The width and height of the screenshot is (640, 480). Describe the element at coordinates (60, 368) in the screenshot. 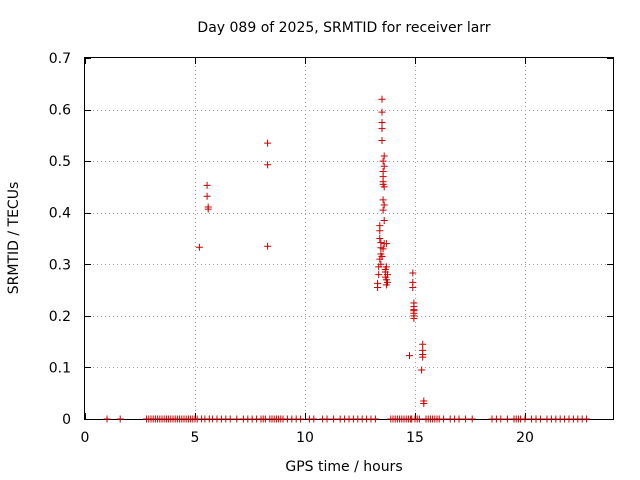

I see `y-tick-label: 0.1` at that location.